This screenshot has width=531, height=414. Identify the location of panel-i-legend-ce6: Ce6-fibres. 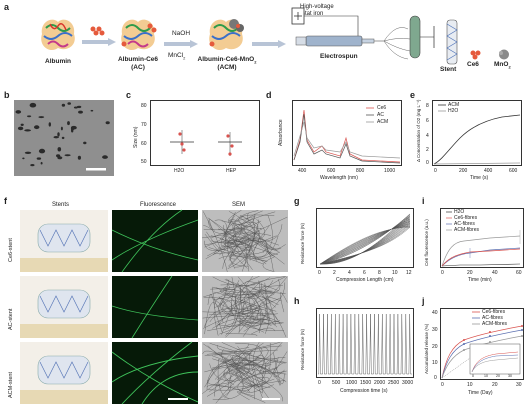
(466, 218).